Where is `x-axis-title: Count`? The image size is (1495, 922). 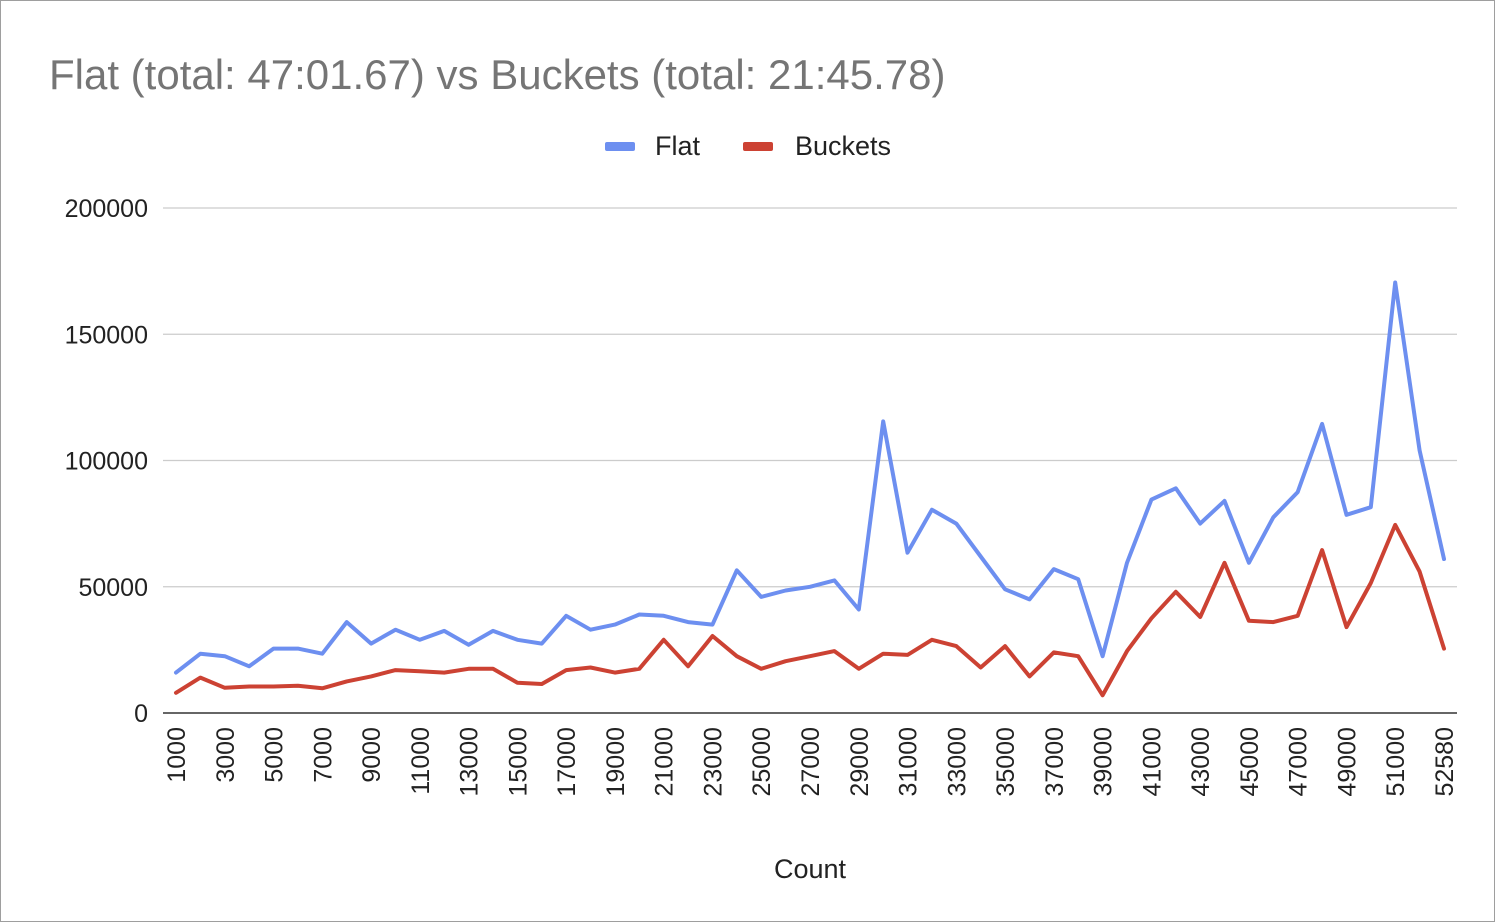 x-axis-title: Count is located at coordinates (810, 869).